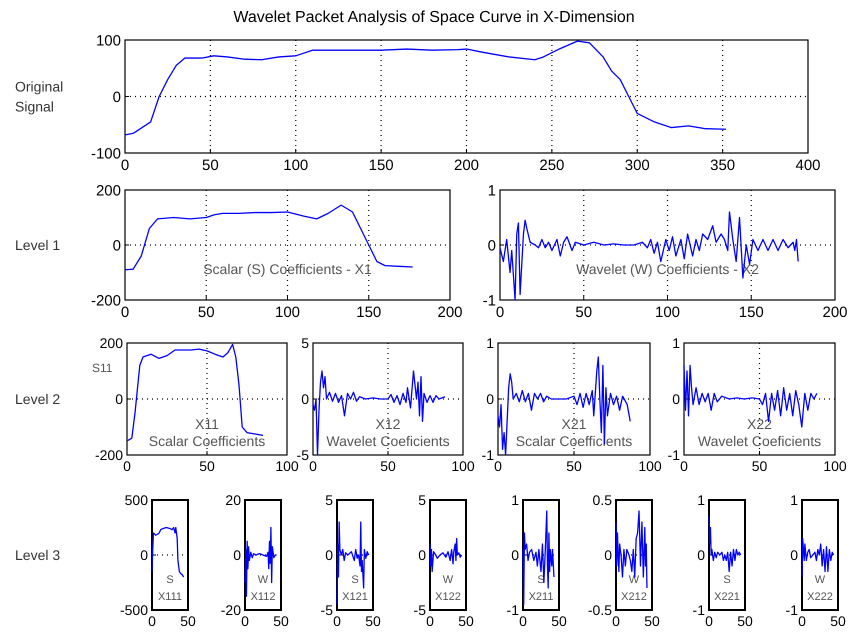 This screenshot has width=868, height=641. I want to click on annotation: X22, so click(759, 424).